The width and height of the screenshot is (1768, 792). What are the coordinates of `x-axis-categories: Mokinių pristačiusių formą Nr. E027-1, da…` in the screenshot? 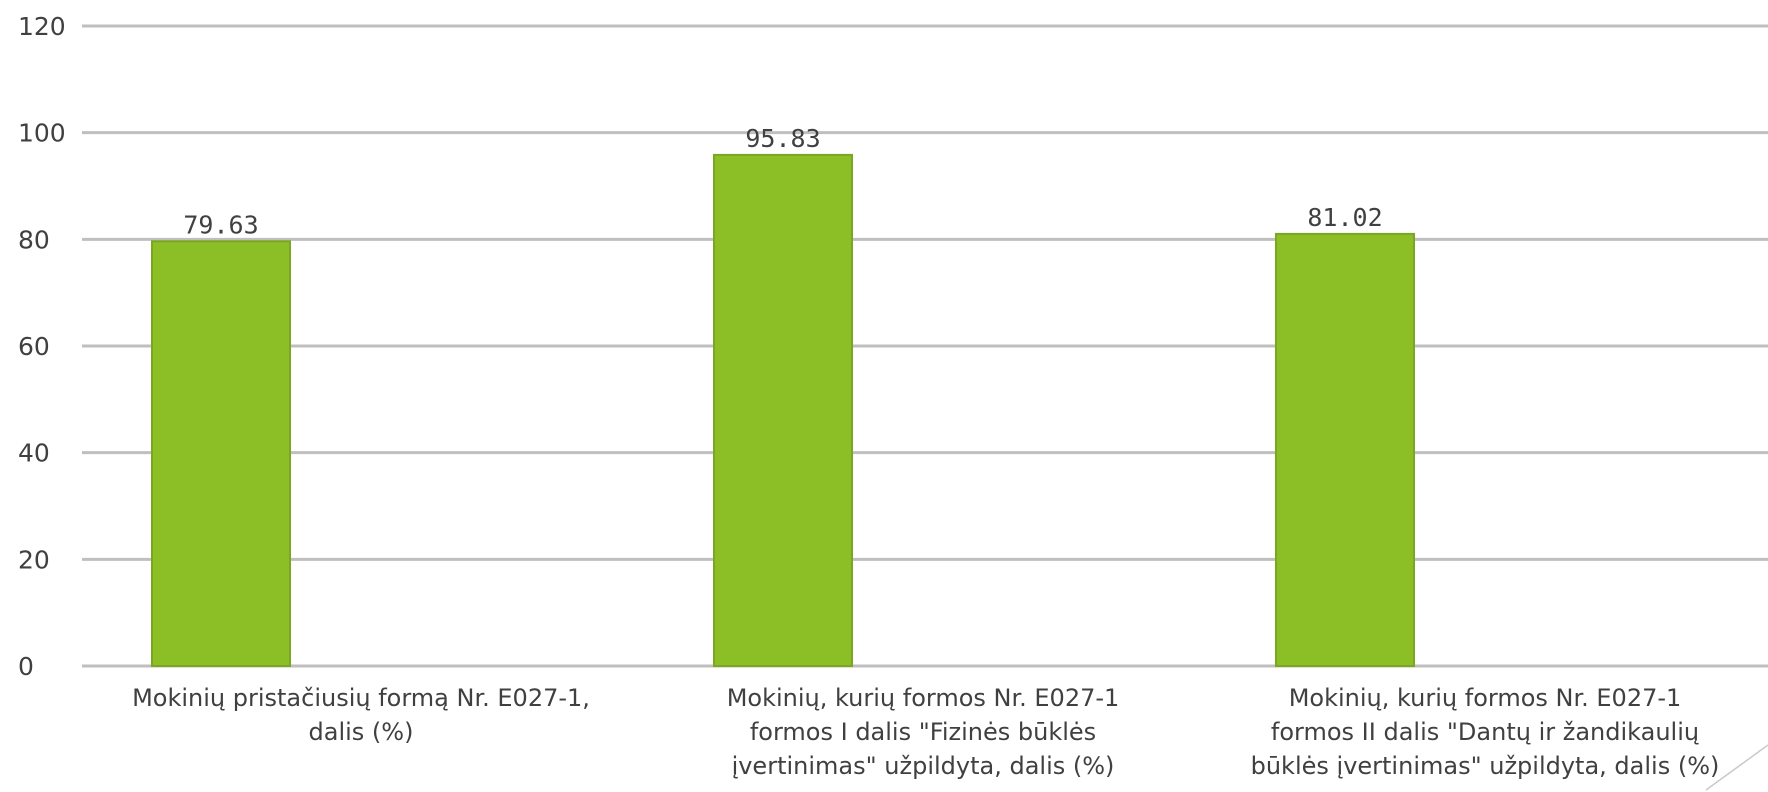 It's located at (925, 732).